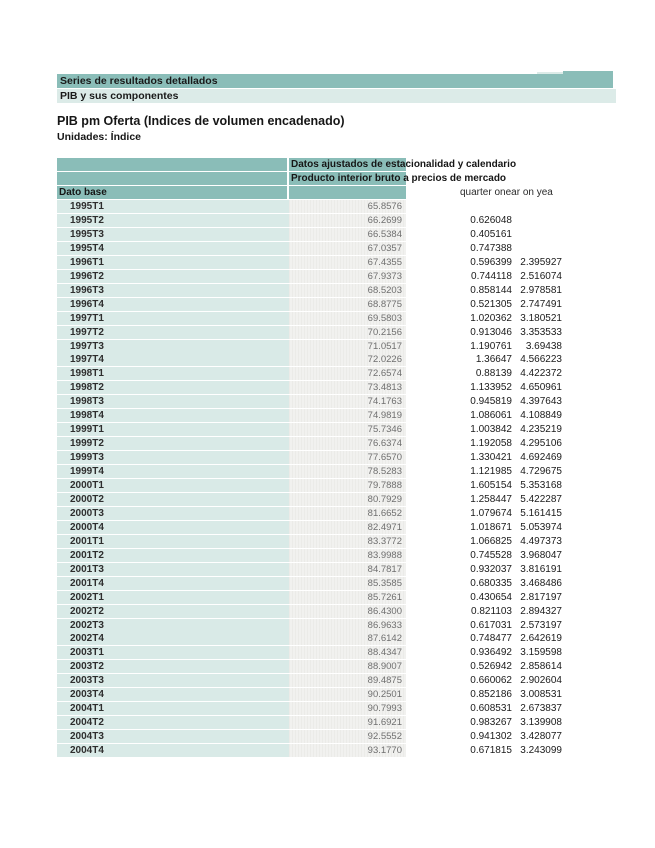 The height and width of the screenshot is (848, 655). I want to click on row-index-value: 85.7261, so click(347, 597).